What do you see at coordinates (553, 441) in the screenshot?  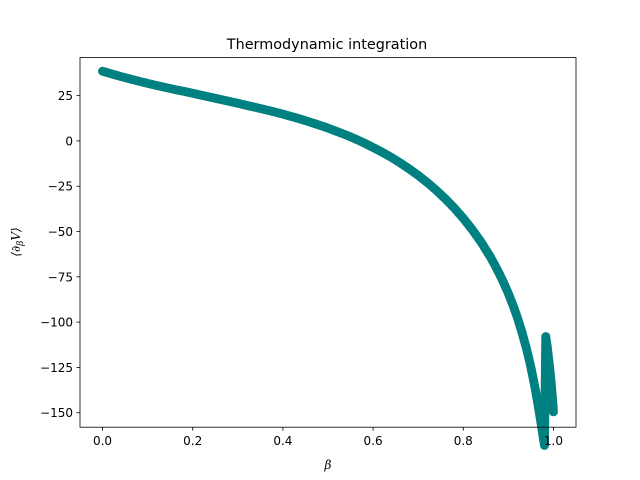 I see `x-tick-label: 1.0` at bounding box center [553, 441].